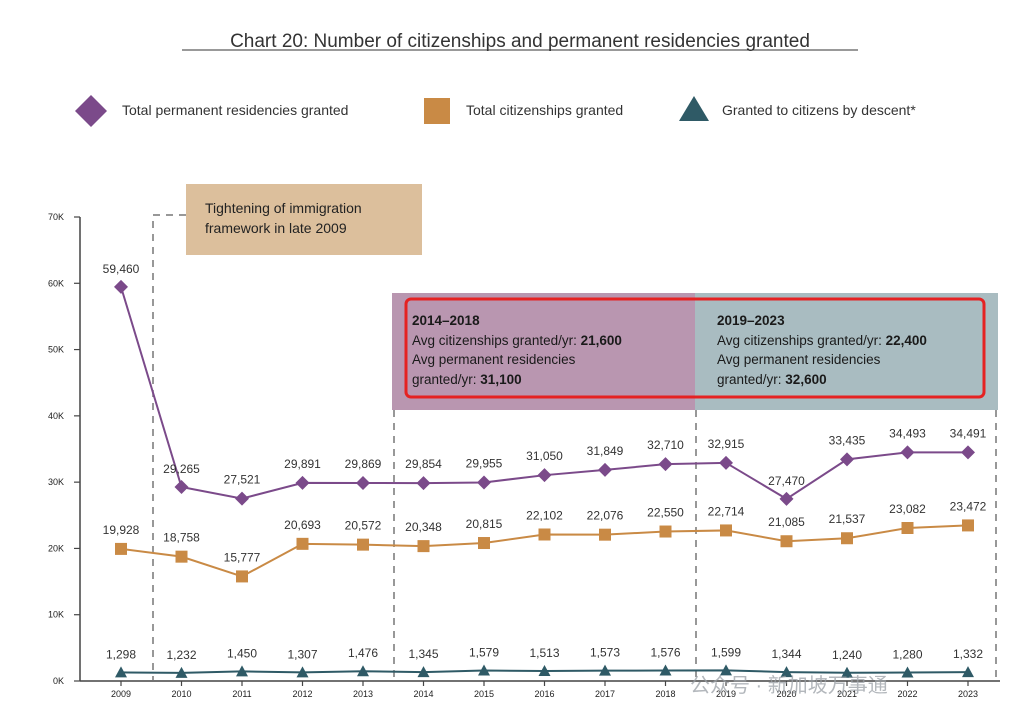 This screenshot has width=1014, height=724. Describe the element at coordinates (819, 110) in the screenshot. I see `legend-label-descent: Granted to citizens by descent*` at that location.